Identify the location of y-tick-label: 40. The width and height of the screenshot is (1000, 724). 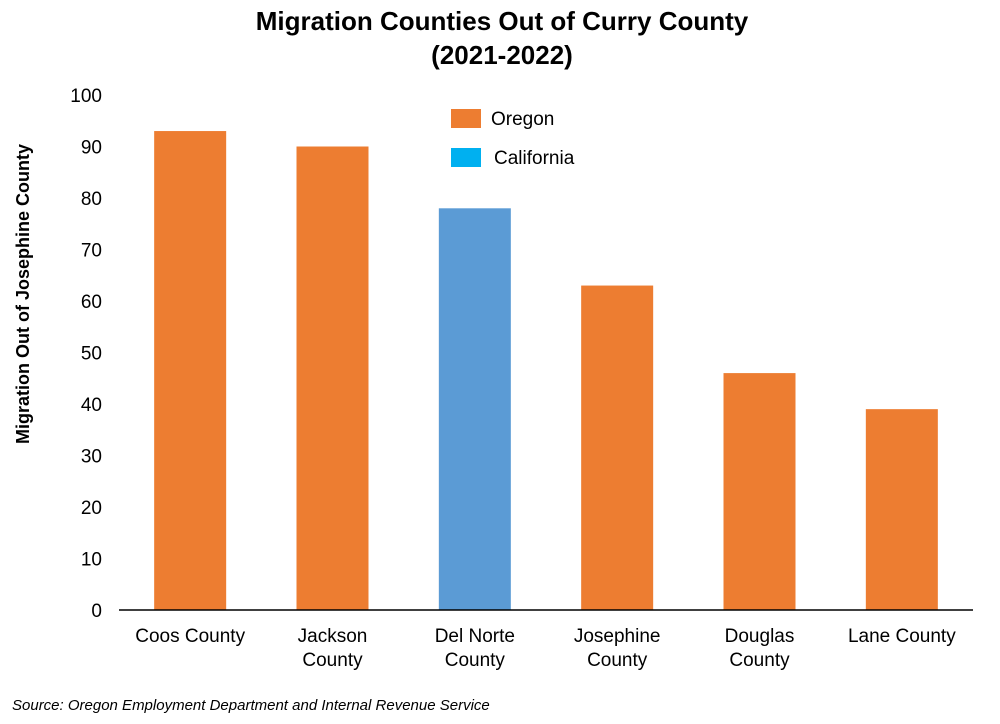
(91, 405).